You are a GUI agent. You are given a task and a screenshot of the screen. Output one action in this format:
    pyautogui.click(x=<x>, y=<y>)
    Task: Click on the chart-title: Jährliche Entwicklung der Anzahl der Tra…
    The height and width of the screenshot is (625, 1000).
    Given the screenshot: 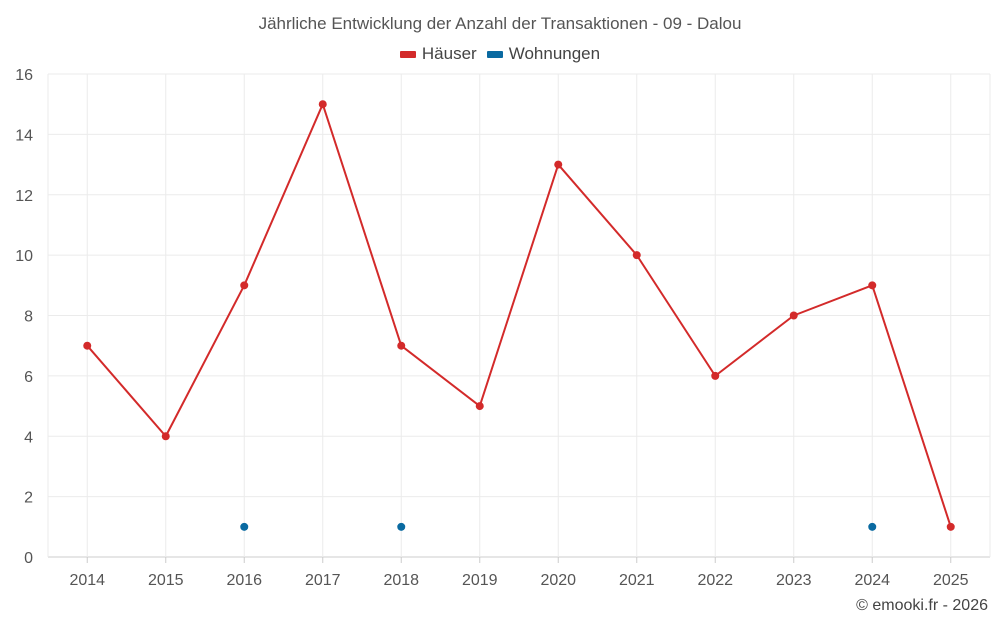 What is the action you would take?
    pyautogui.click(x=500, y=23)
    